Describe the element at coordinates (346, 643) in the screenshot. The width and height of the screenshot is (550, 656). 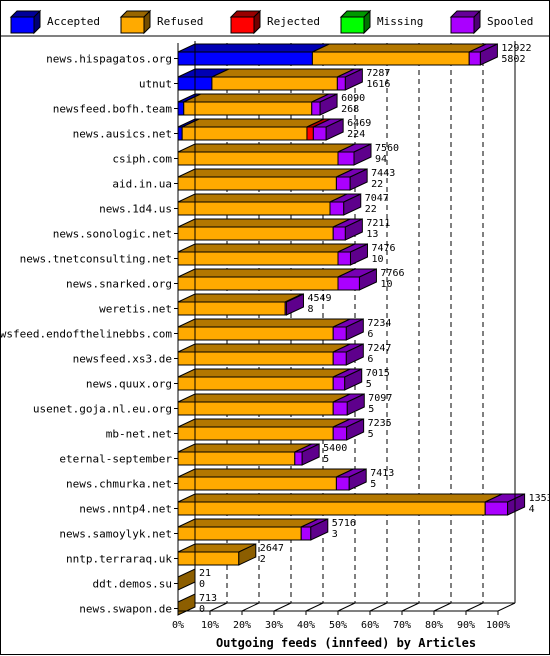
I see `x-axis-label: Outgoing feeds (innfeed) by Articles` at that location.